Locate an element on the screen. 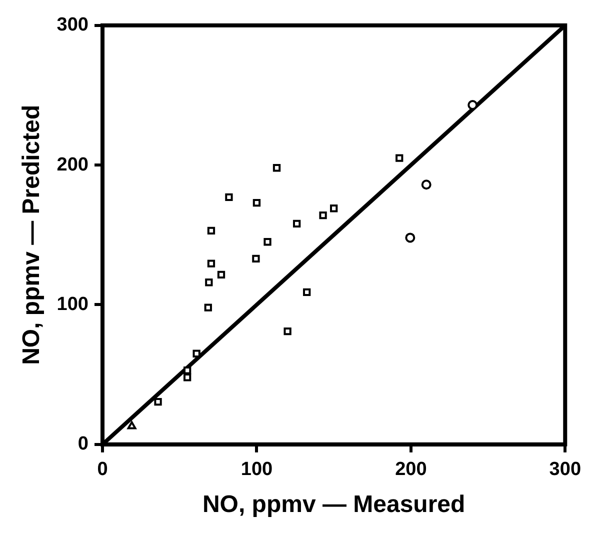 The width and height of the screenshot is (595, 541). y-axis-title: NO, ppmv — Predicted is located at coordinates (32, 234).